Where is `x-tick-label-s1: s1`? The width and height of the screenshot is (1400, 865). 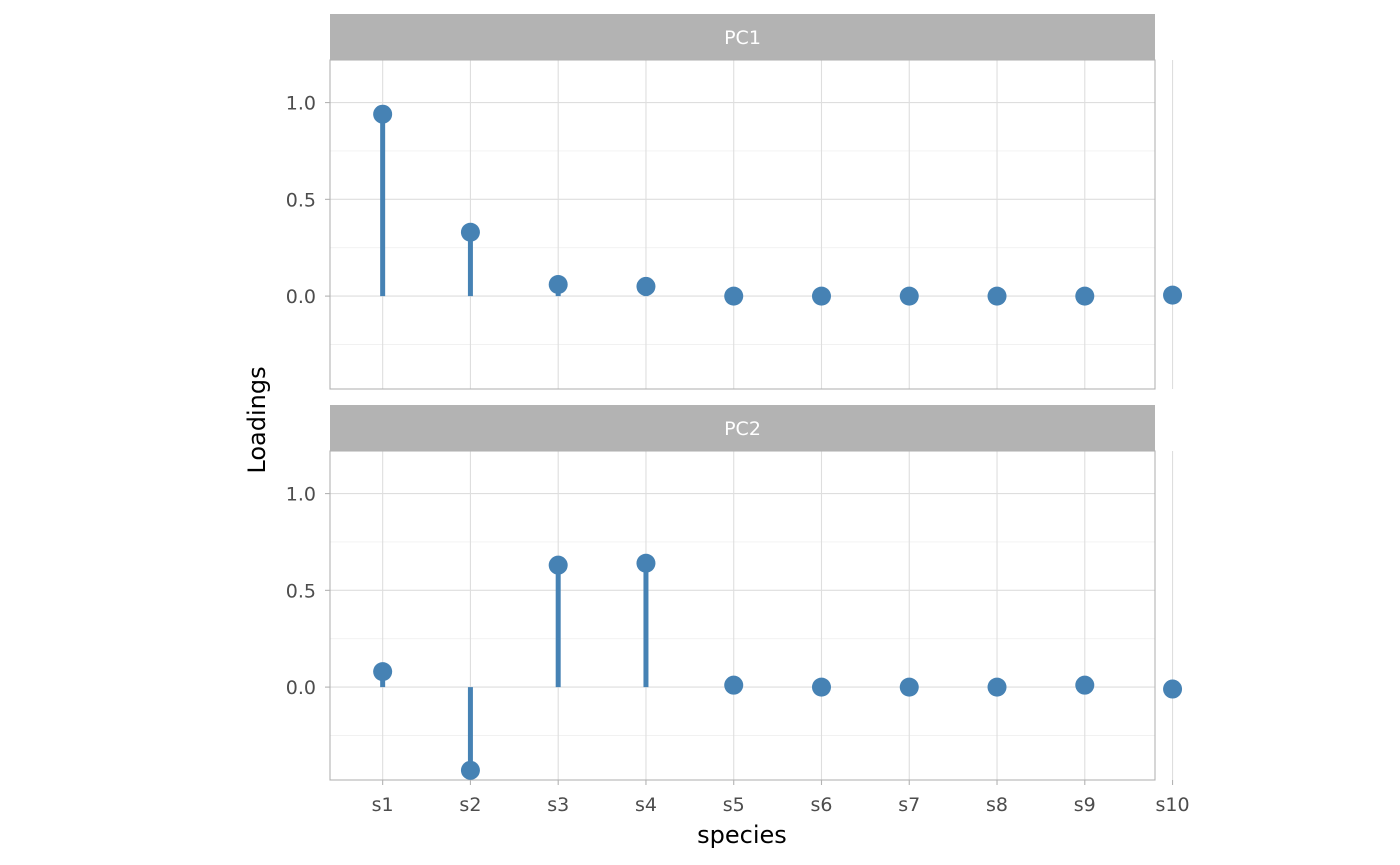 x-tick-label-s1: s1 is located at coordinates (383, 805).